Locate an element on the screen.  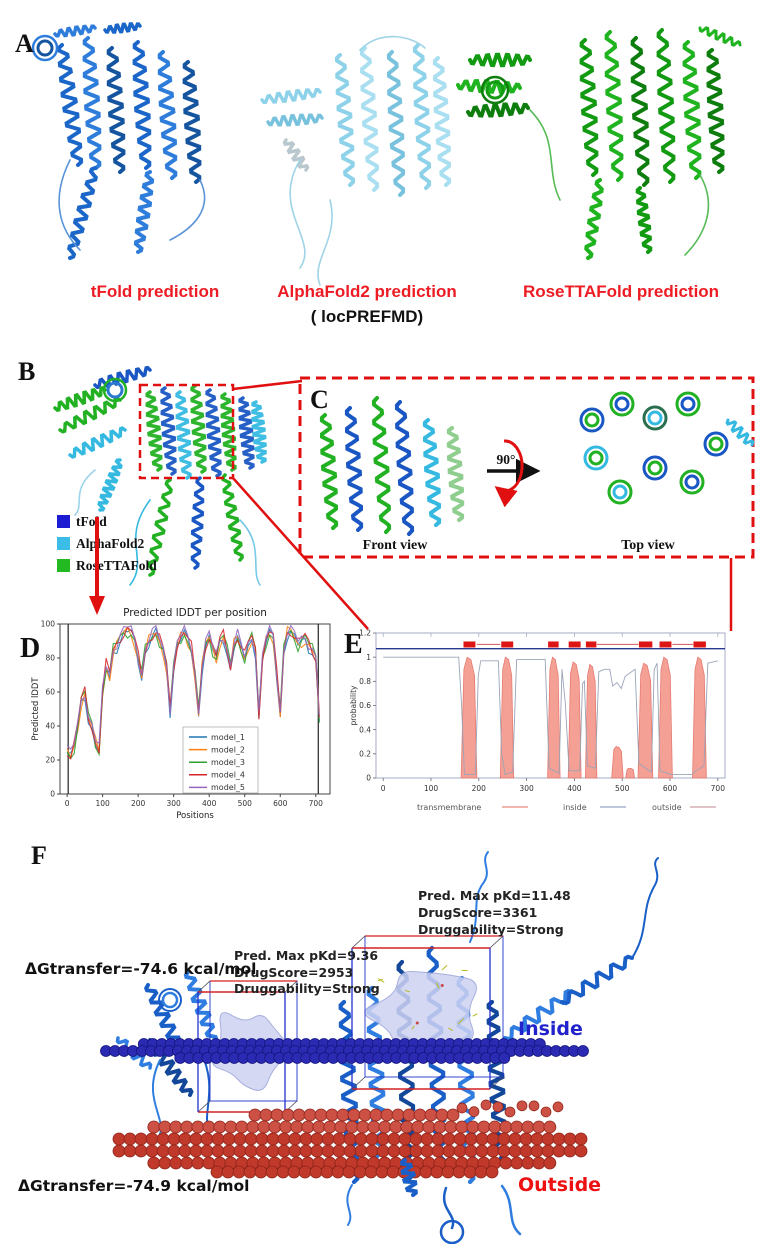
front-view-art is located at coordinates (392, 466).